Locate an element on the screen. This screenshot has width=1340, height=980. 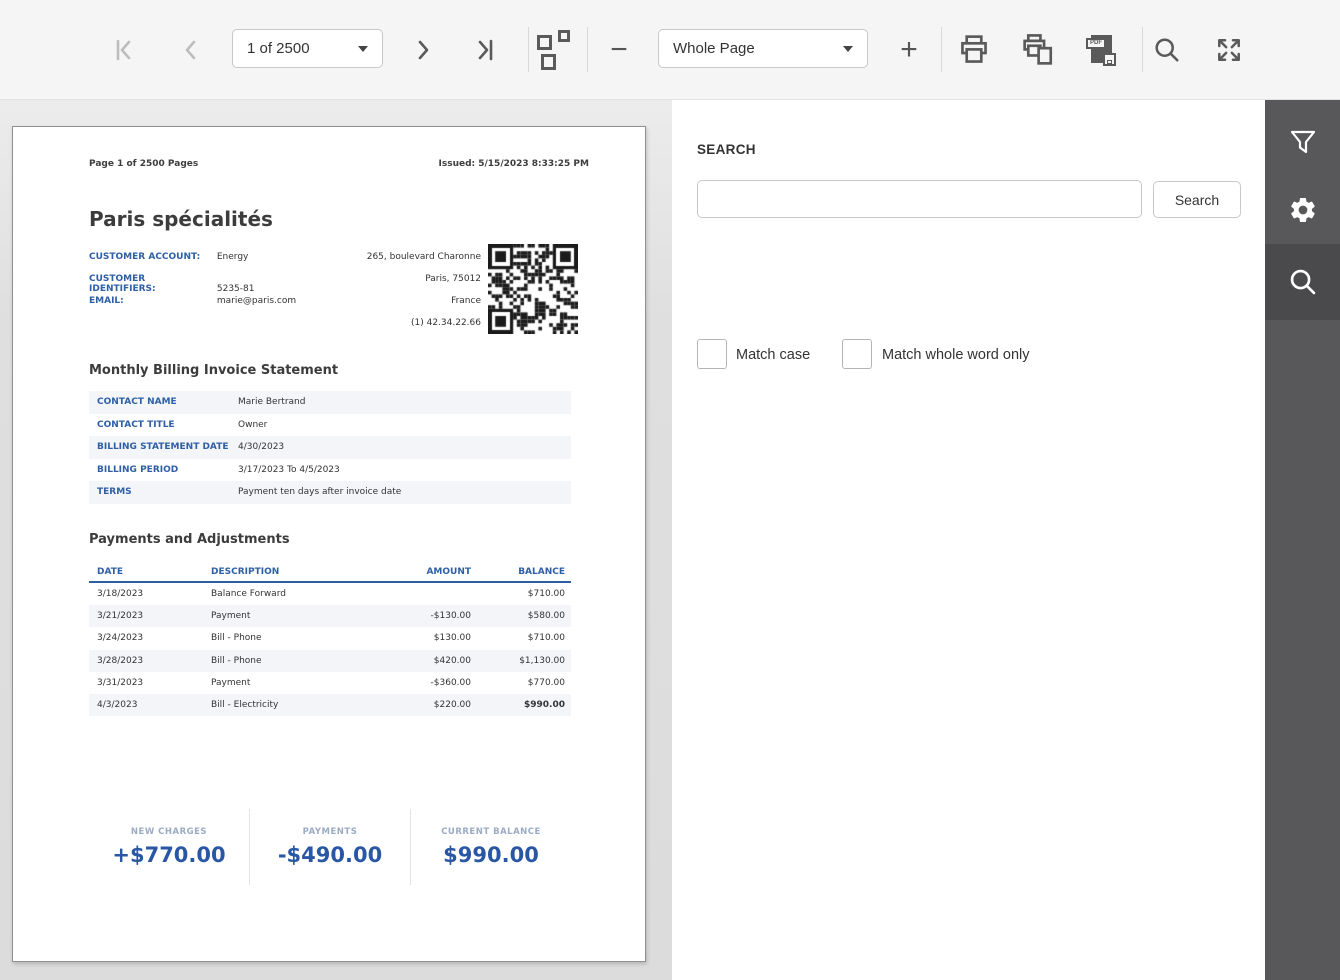
payments-header-row: DATE DESCRIPTION AMOUNT BALANCE is located at coordinates (330, 573).